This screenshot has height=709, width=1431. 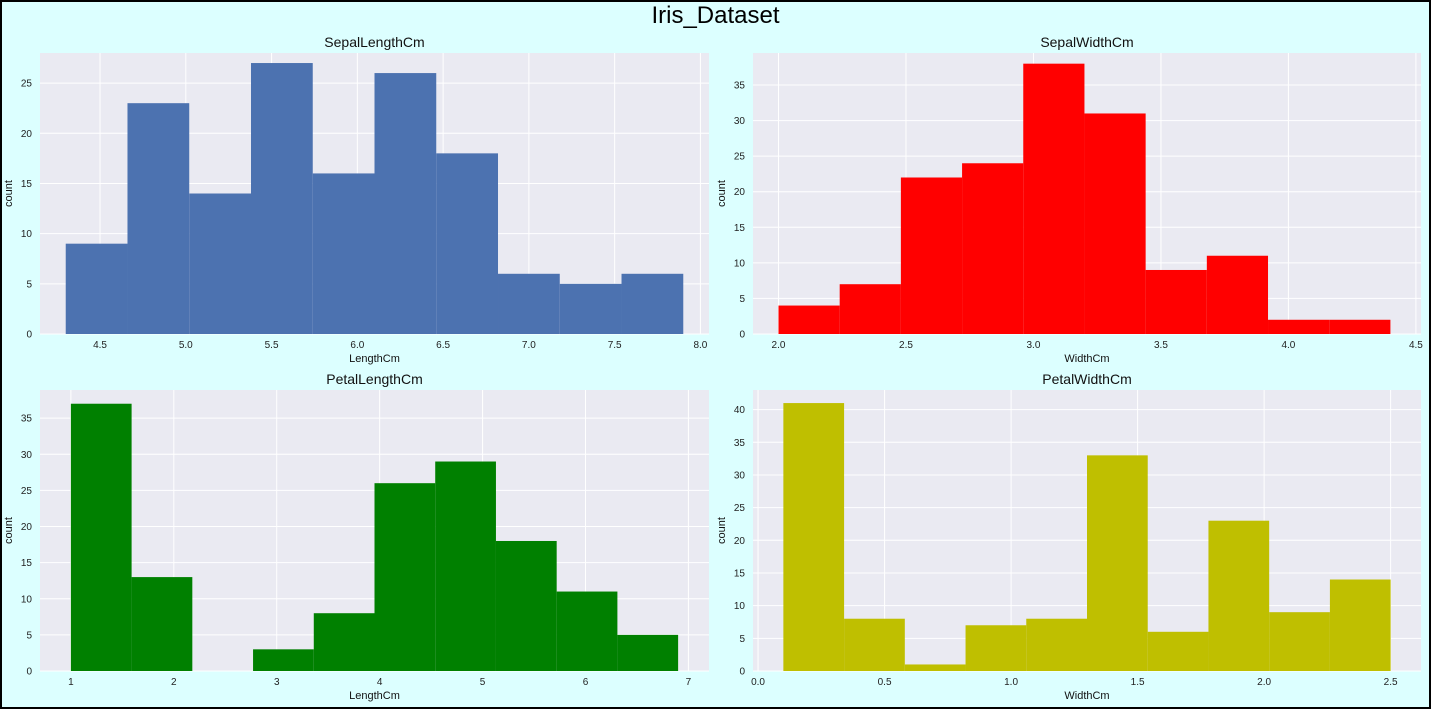 What do you see at coordinates (1086, 379) in the screenshot?
I see `panel-title: PetalWidthCm` at bounding box center [1086, 379].